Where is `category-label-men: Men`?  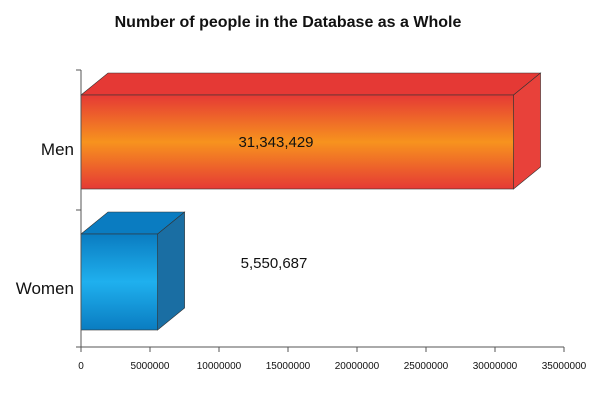 category-label-men: Men is located at coordinates (57, 149).